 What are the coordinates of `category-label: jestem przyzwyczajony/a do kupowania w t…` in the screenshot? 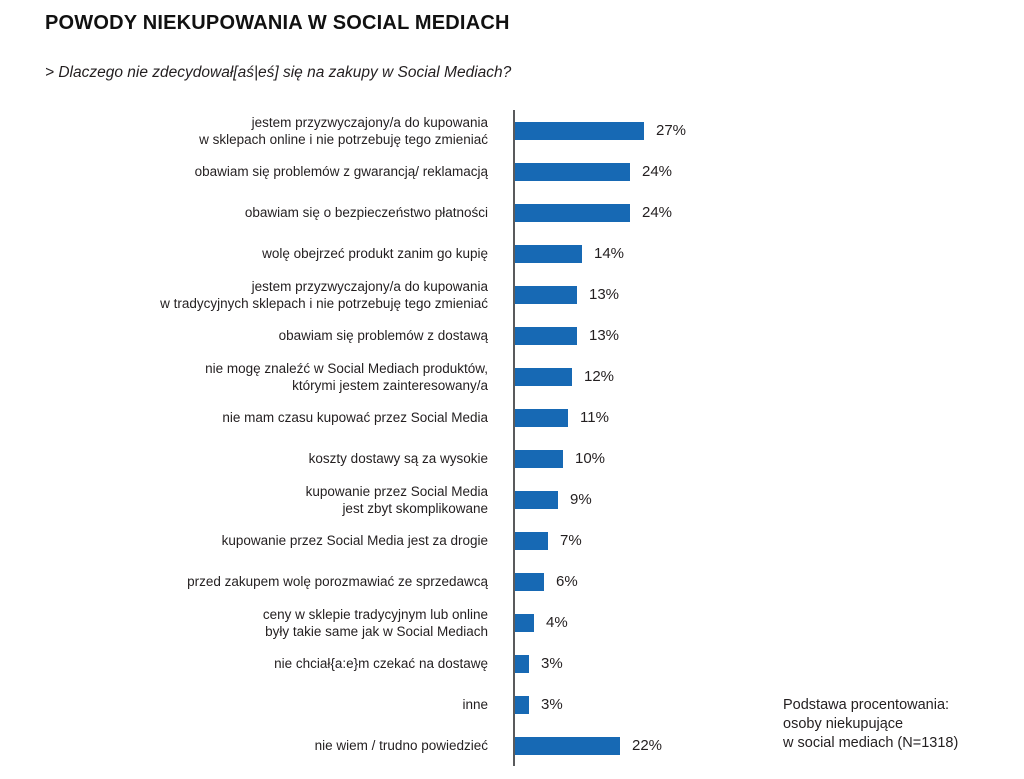 It's located at (324, 294).